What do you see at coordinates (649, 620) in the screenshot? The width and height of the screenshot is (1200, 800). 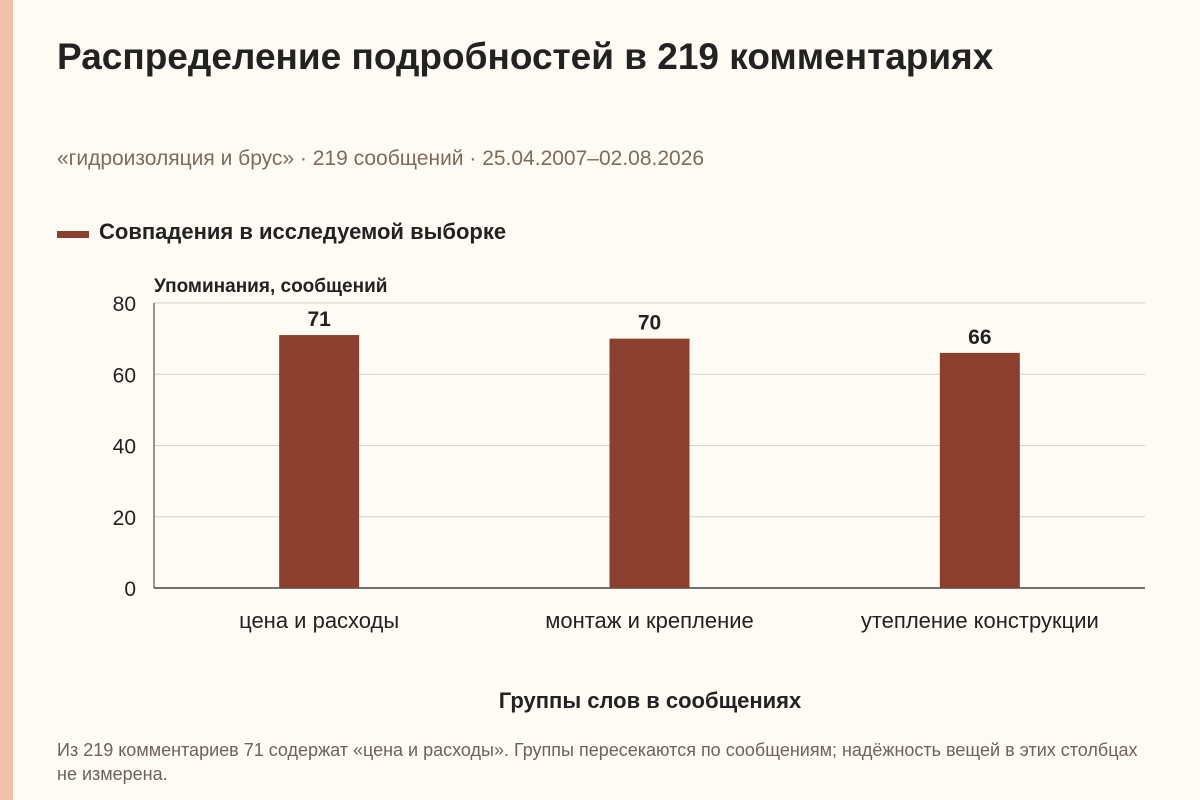 I see `x-tick-label: монтаж и крепление` at bounding box center [649, 620].